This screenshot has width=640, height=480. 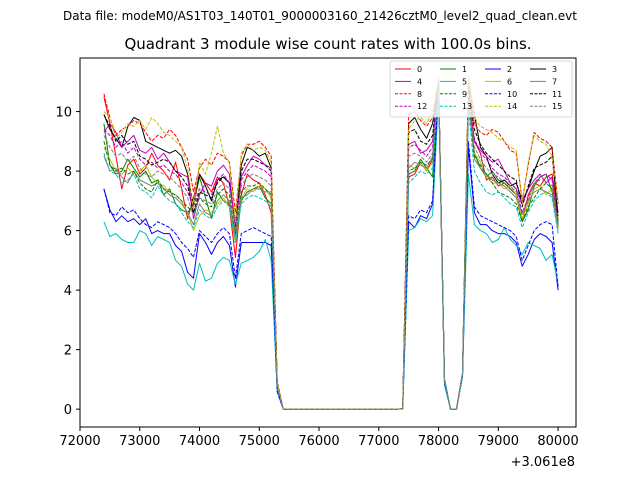 I want to click on legend-label: 11, so click(x=557, y=94).